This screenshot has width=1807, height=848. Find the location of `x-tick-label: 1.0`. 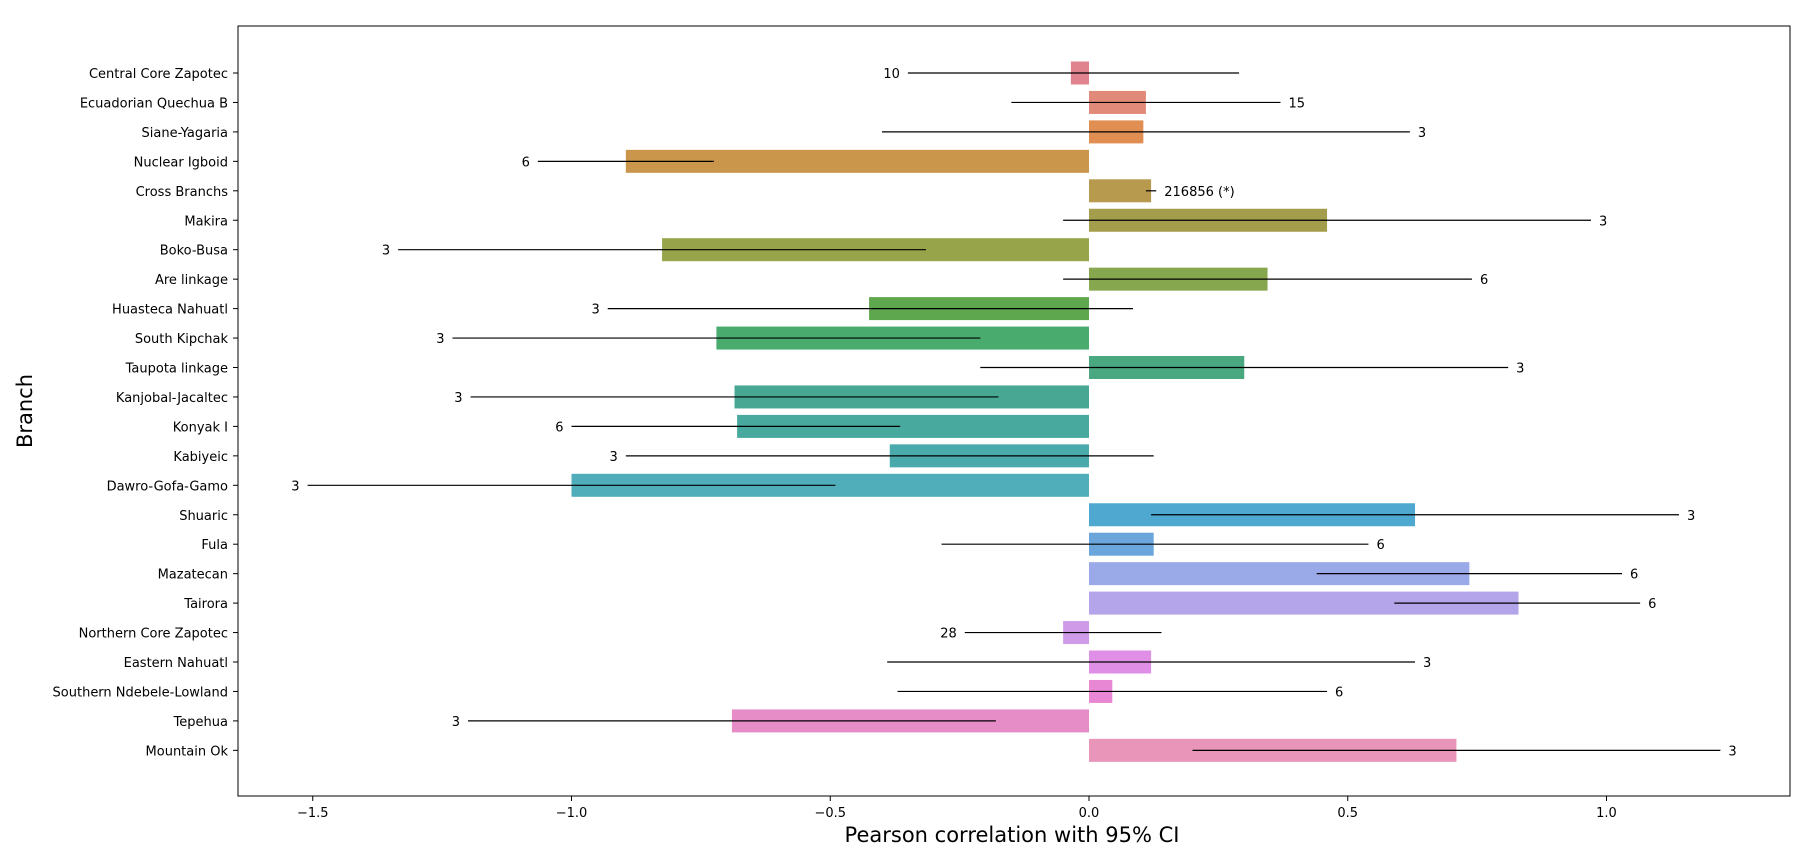

x-tick-label: 1.0 is located at coordinates (1606, 813).